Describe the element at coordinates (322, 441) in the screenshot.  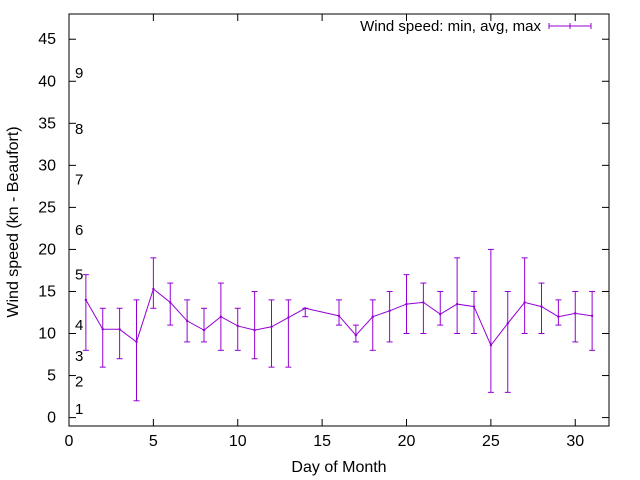
I see `x-tick-label: 15` at that location.